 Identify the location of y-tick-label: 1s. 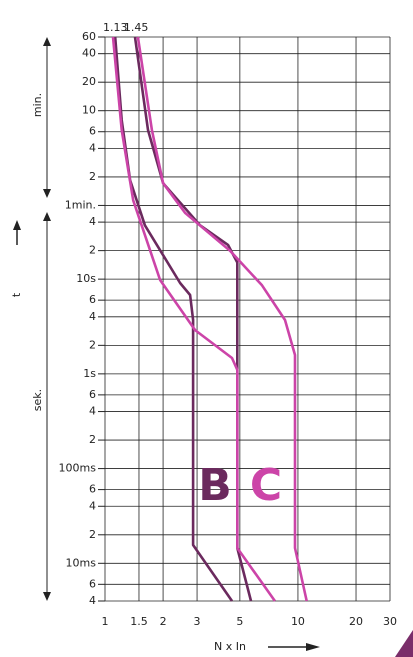
(89, 373).